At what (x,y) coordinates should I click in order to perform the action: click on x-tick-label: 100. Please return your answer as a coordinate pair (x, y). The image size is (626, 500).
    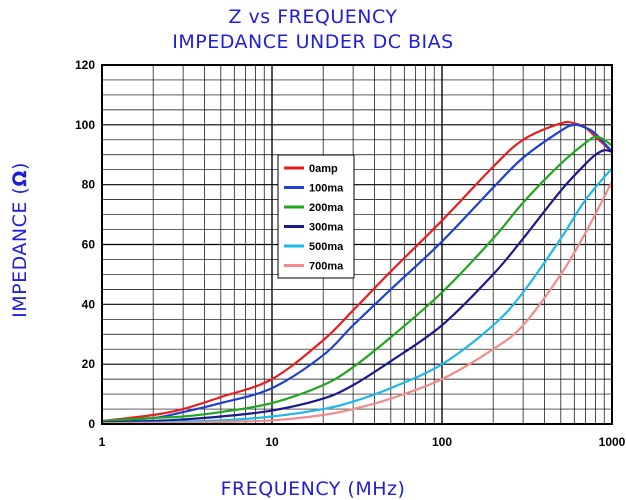
    Looking at the image, I should click on (442, 442).